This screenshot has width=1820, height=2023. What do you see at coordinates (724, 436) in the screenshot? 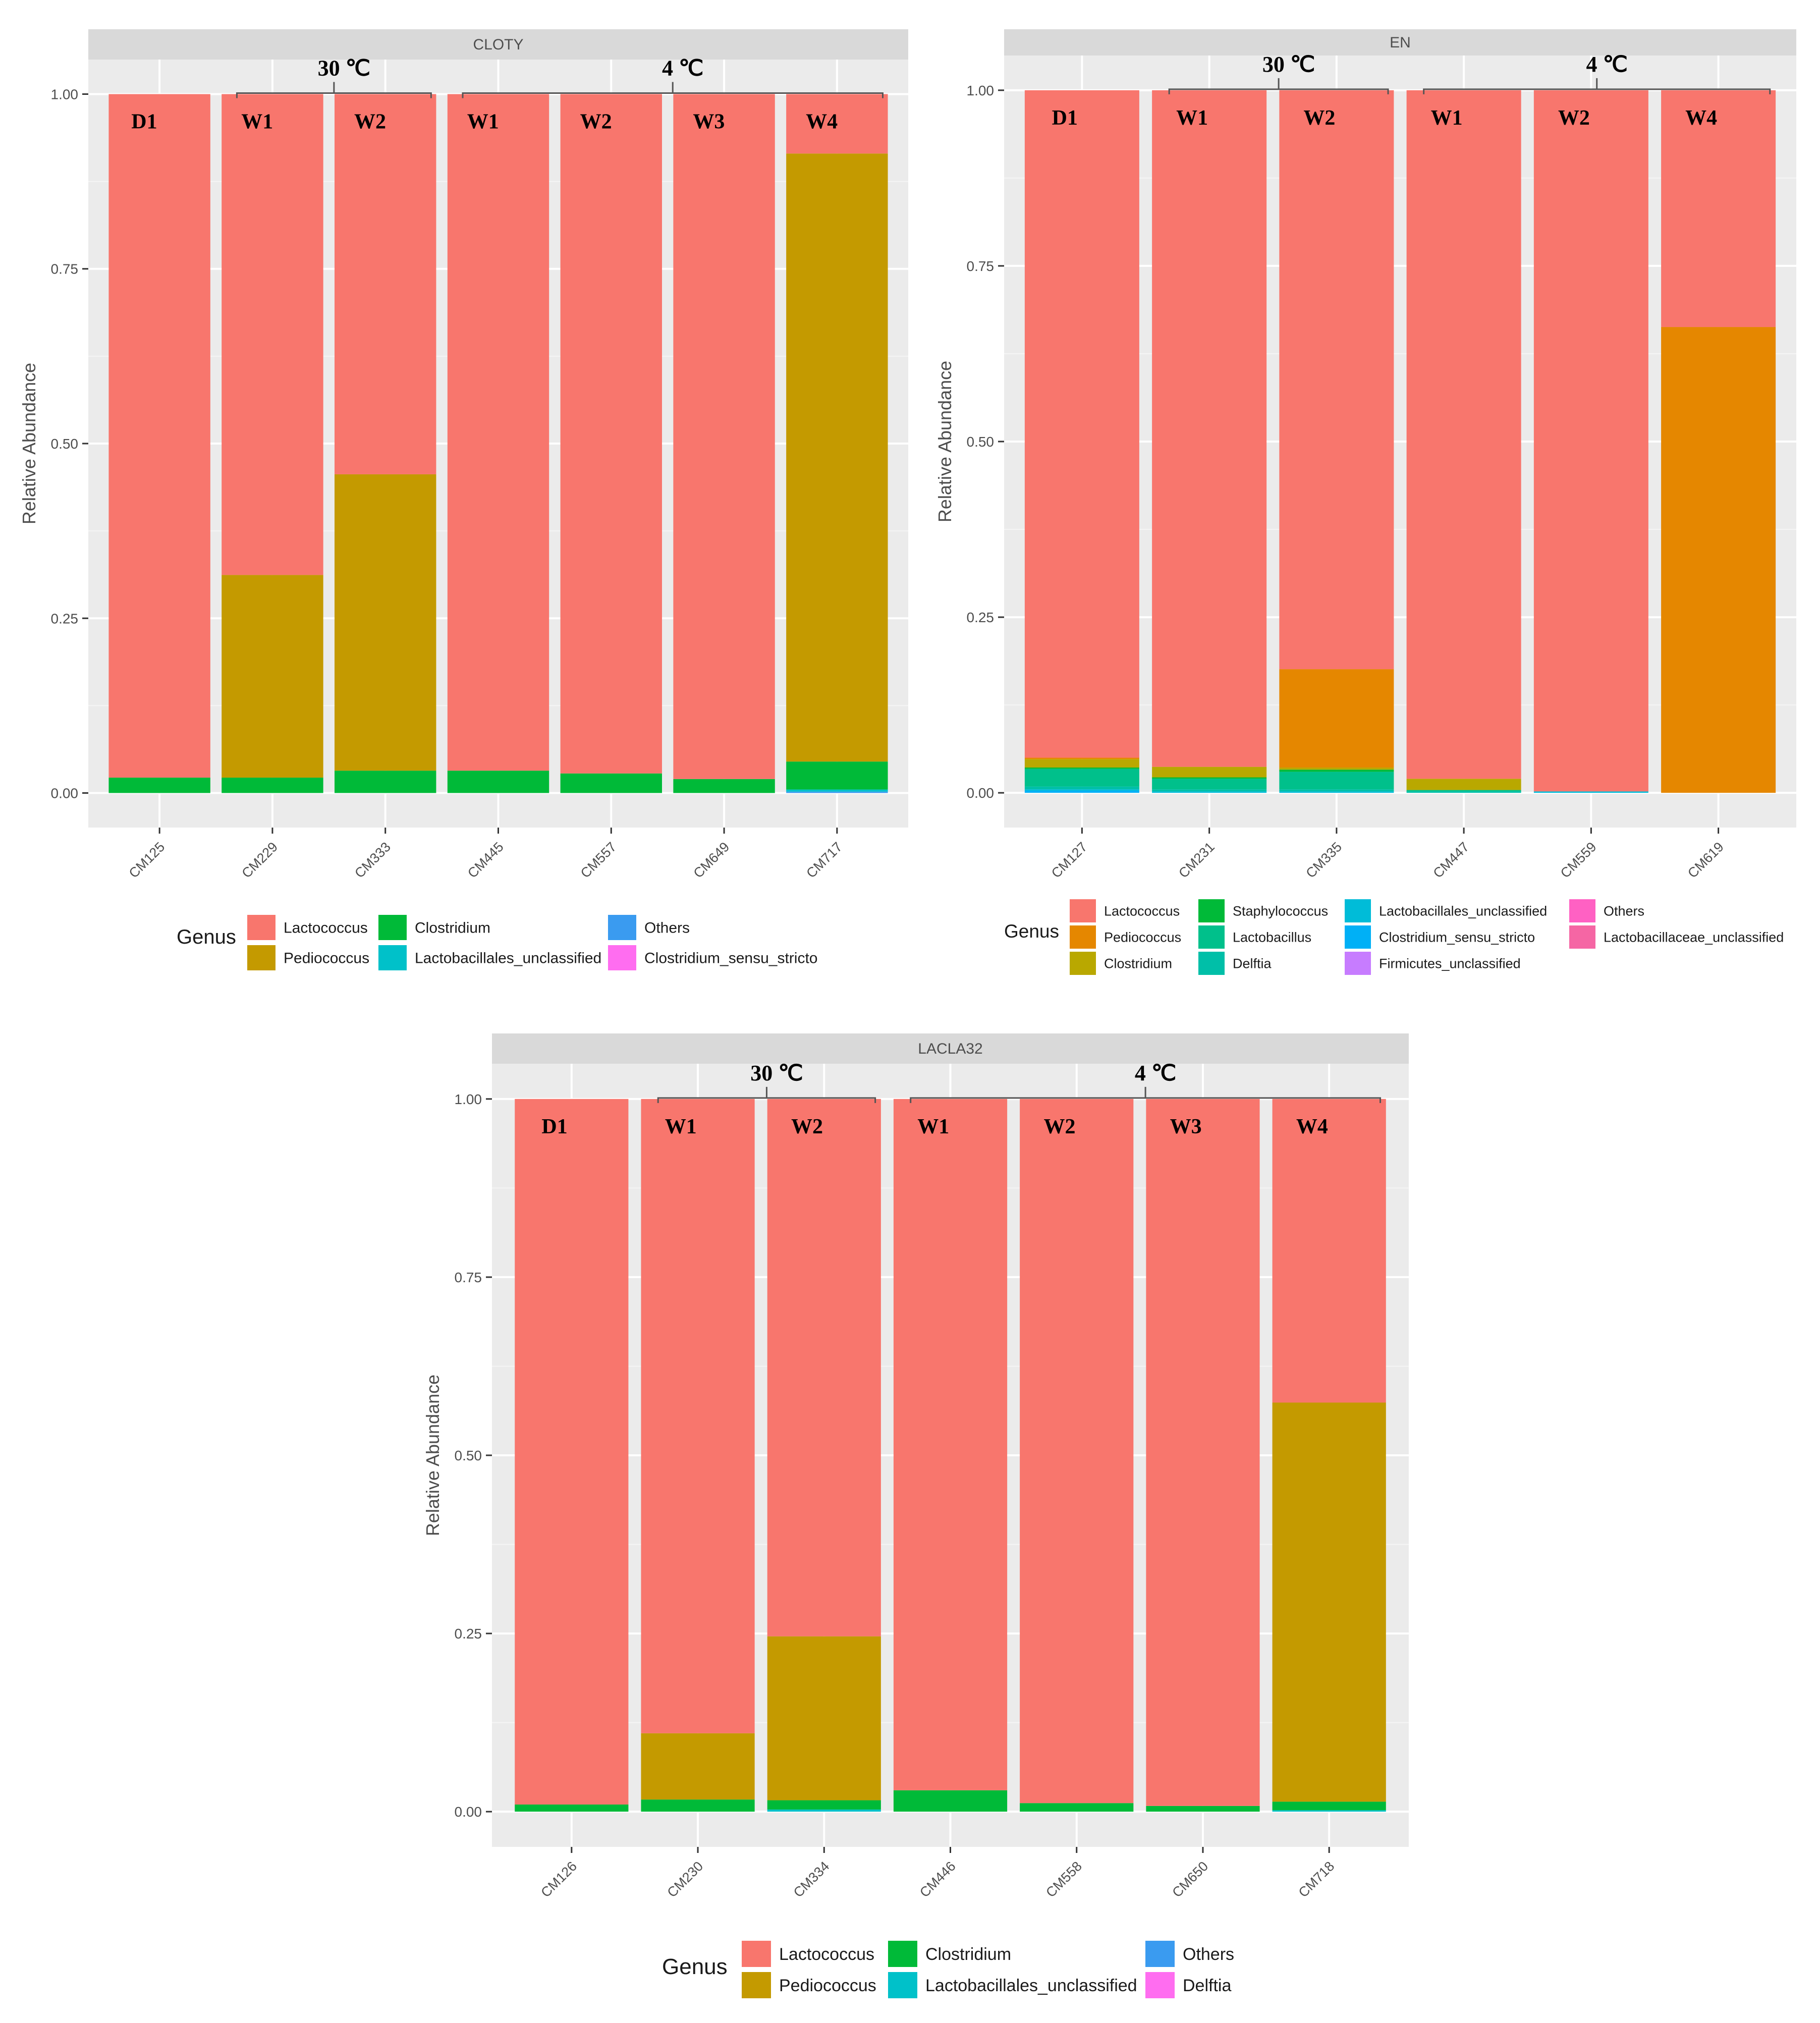
I see `bar-segment-cm649-lactococcus` at bounding box center [724, 436].